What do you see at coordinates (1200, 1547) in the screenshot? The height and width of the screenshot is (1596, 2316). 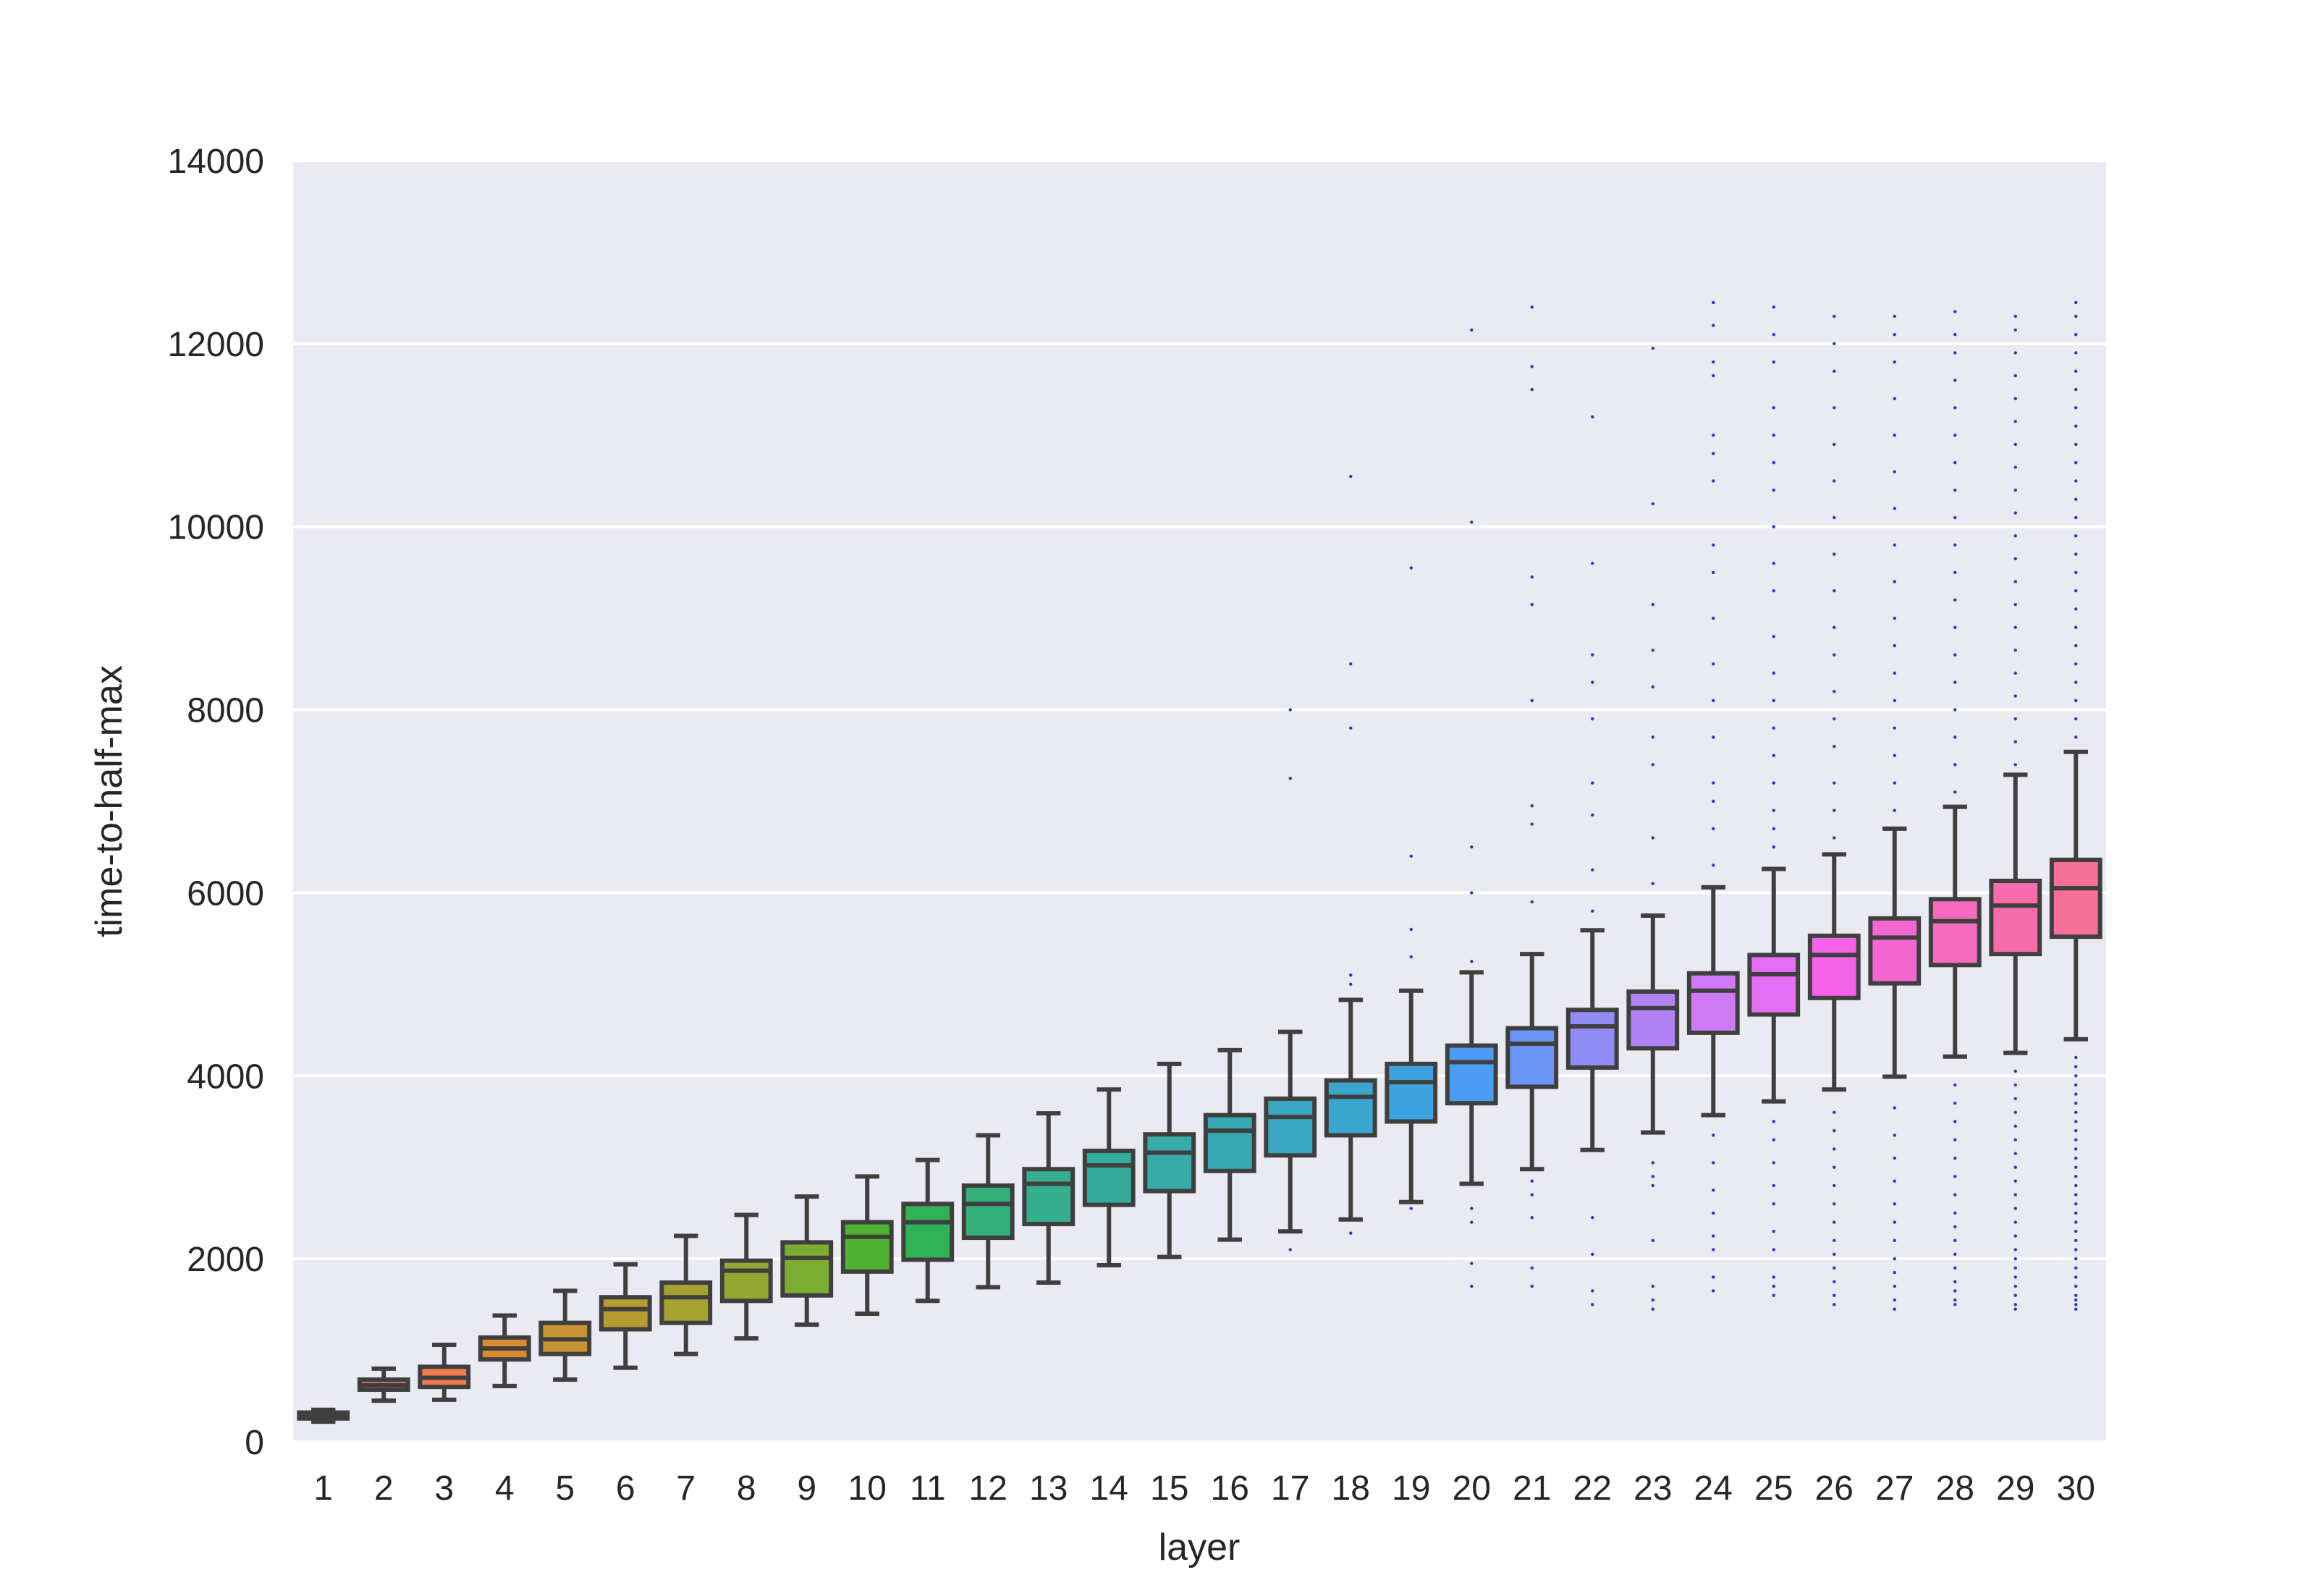 I see `x-axis-label: layer` at bounding box center [1200, 1547].